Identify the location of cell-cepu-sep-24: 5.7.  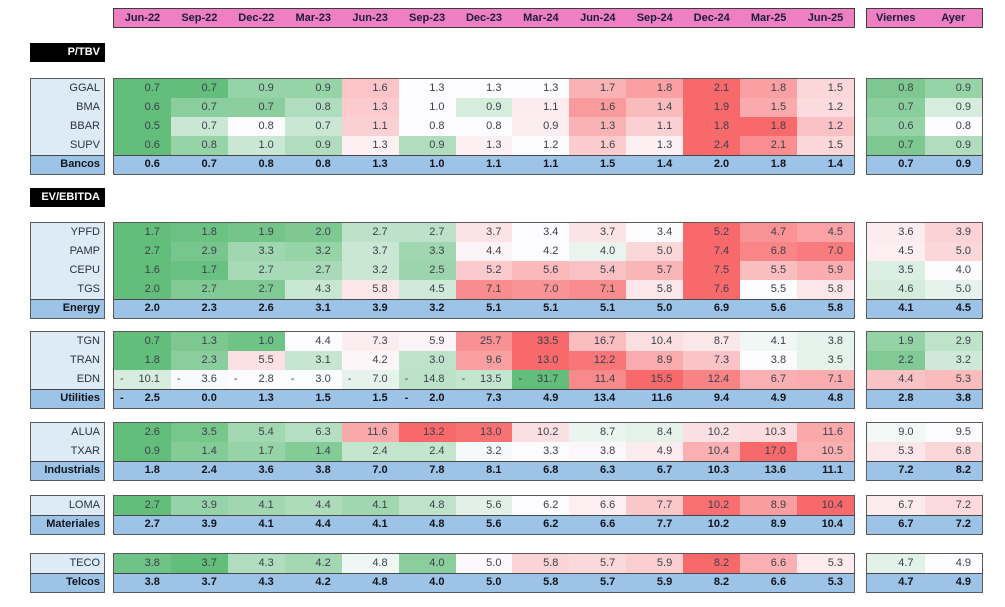
(655, 270).